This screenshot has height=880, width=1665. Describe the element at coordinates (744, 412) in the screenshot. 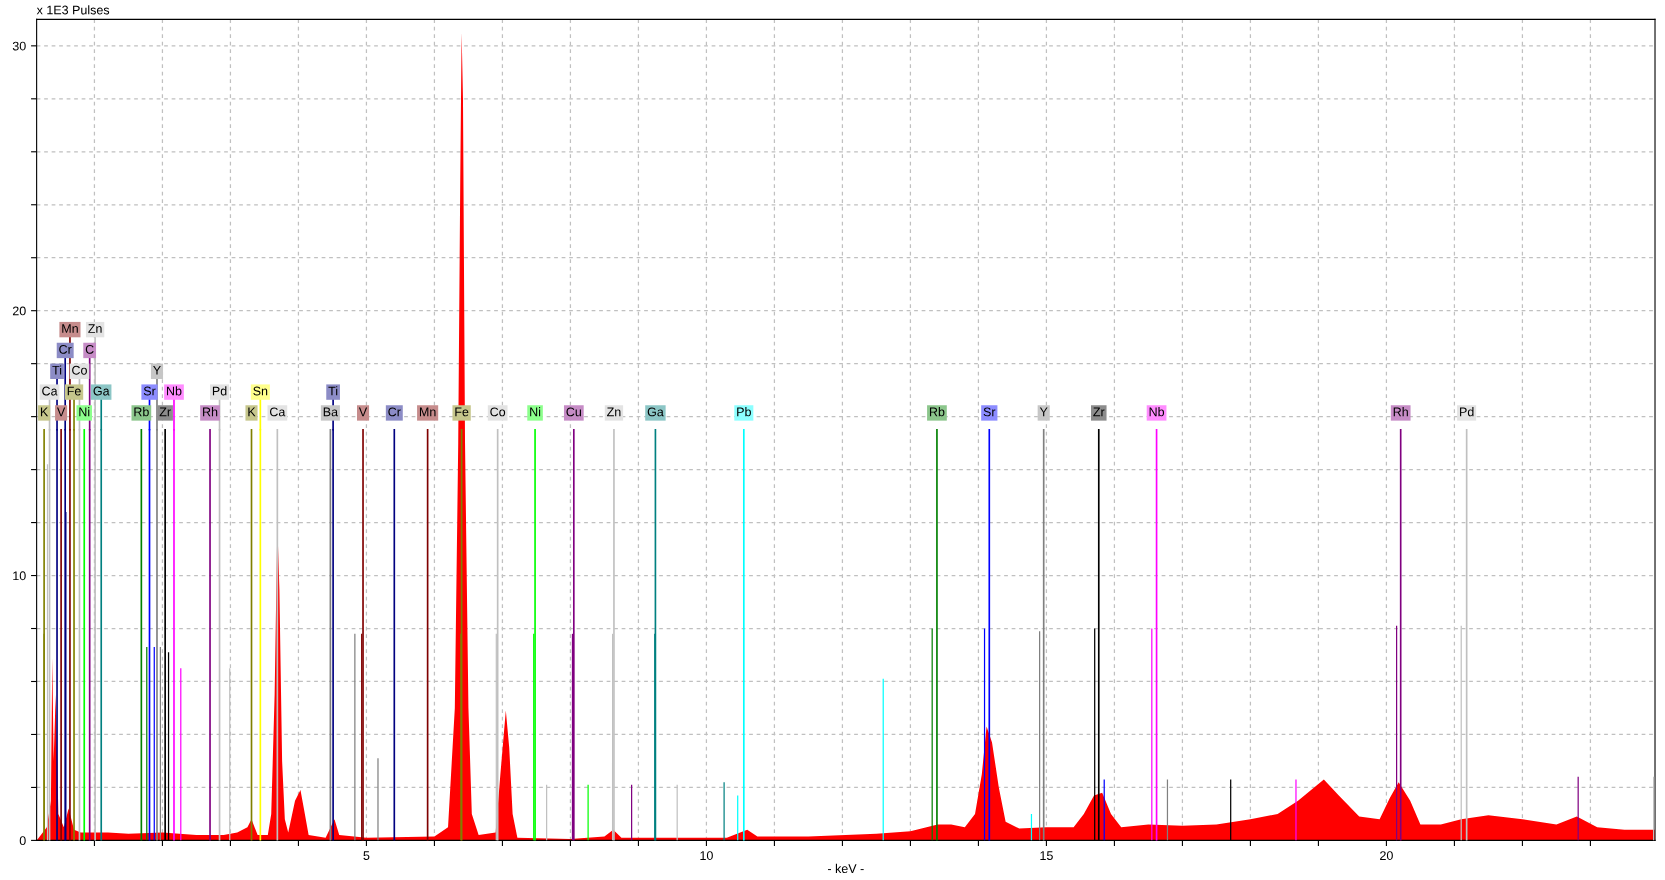

I see `ref-line-label: Pb` at that location.